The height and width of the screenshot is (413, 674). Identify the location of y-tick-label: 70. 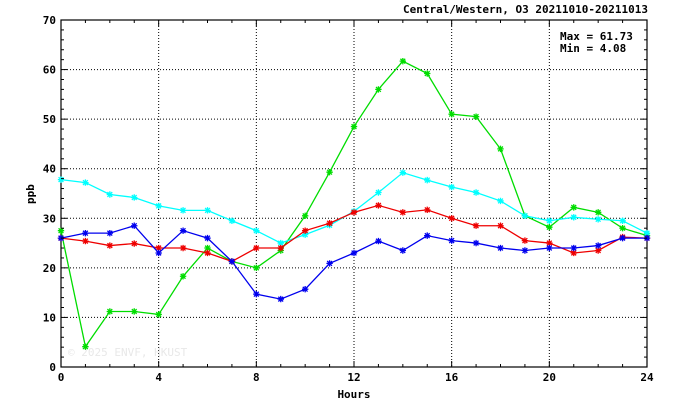
(49, 20).